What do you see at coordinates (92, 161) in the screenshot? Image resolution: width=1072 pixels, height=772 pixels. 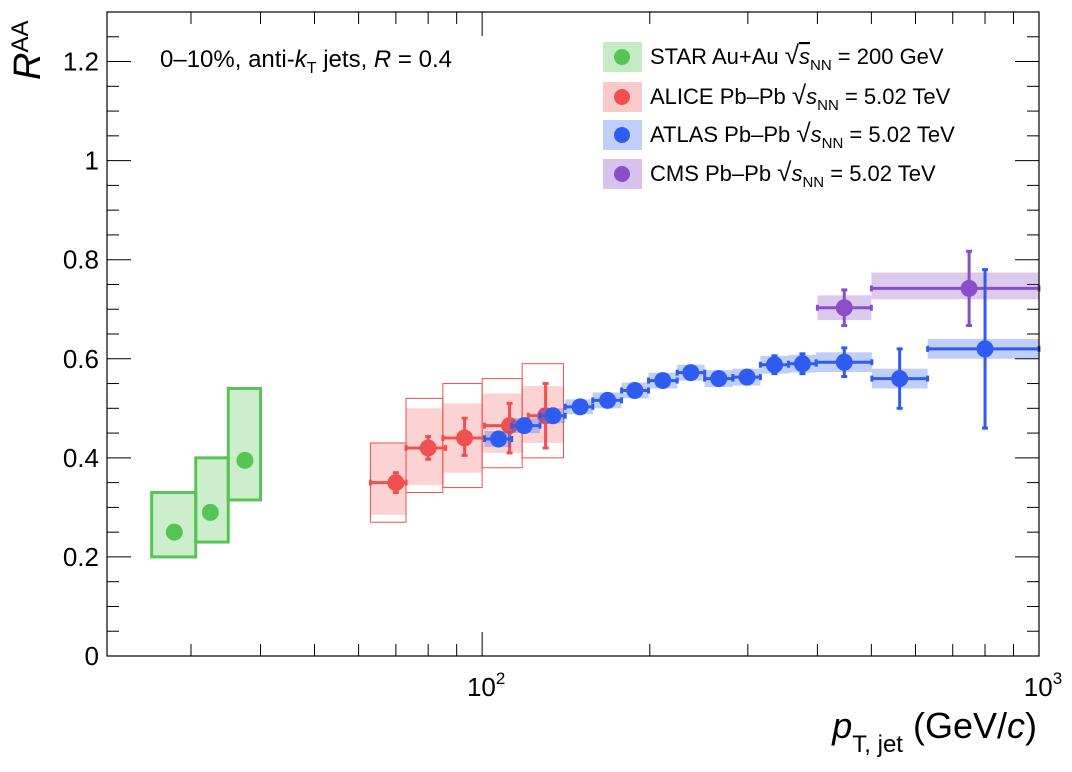 I see `y-tick-label: 1` at bounding box center [92, 161].